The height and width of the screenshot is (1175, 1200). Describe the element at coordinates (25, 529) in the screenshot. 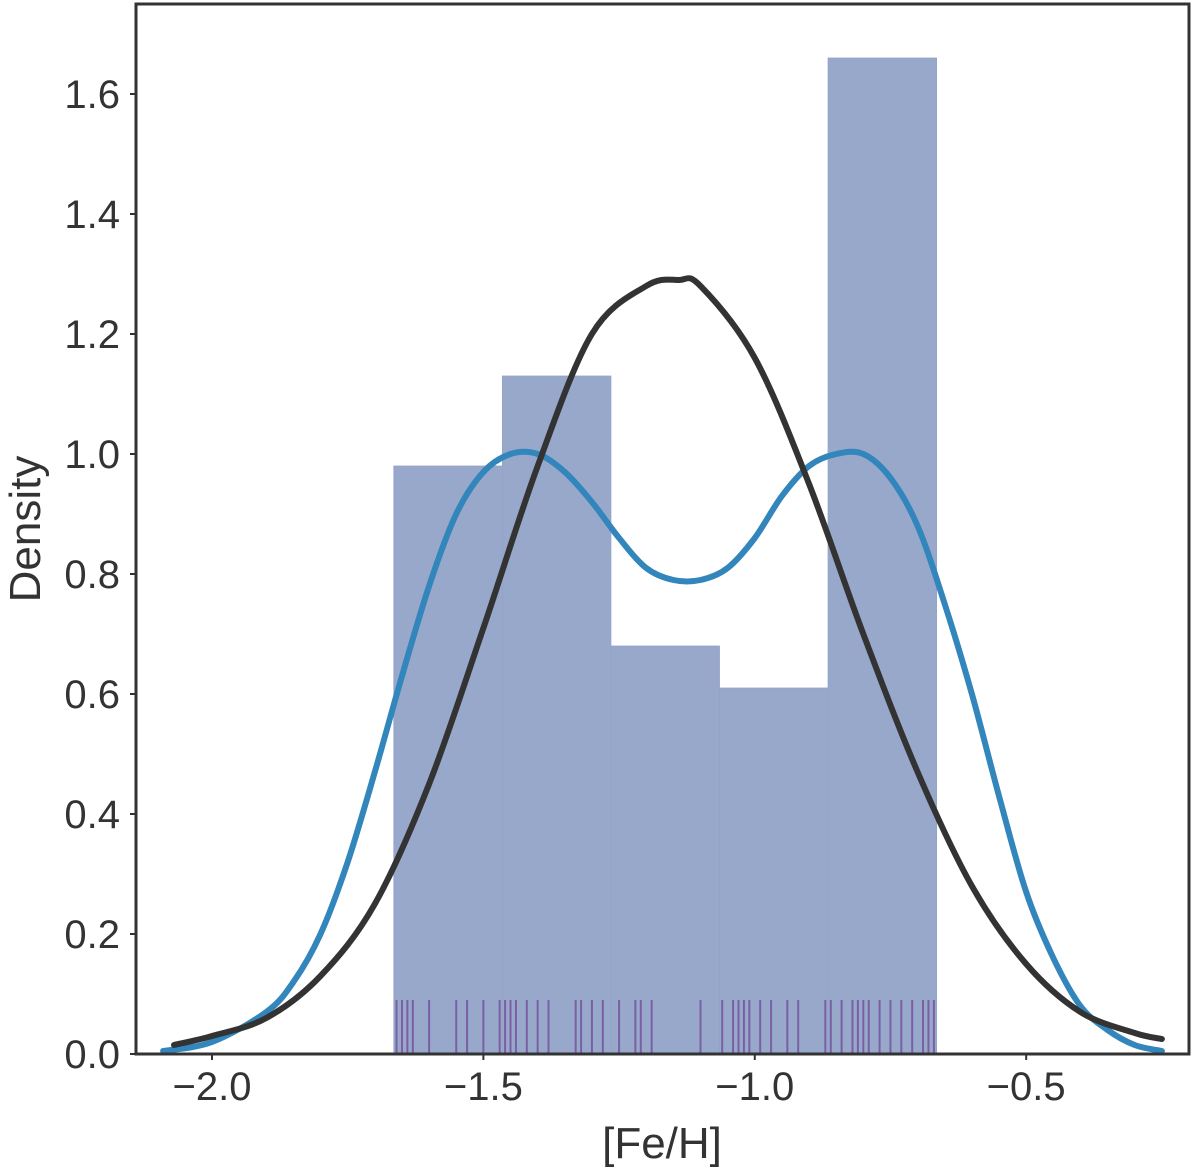

I see `y-axis-label: Density` at that location.